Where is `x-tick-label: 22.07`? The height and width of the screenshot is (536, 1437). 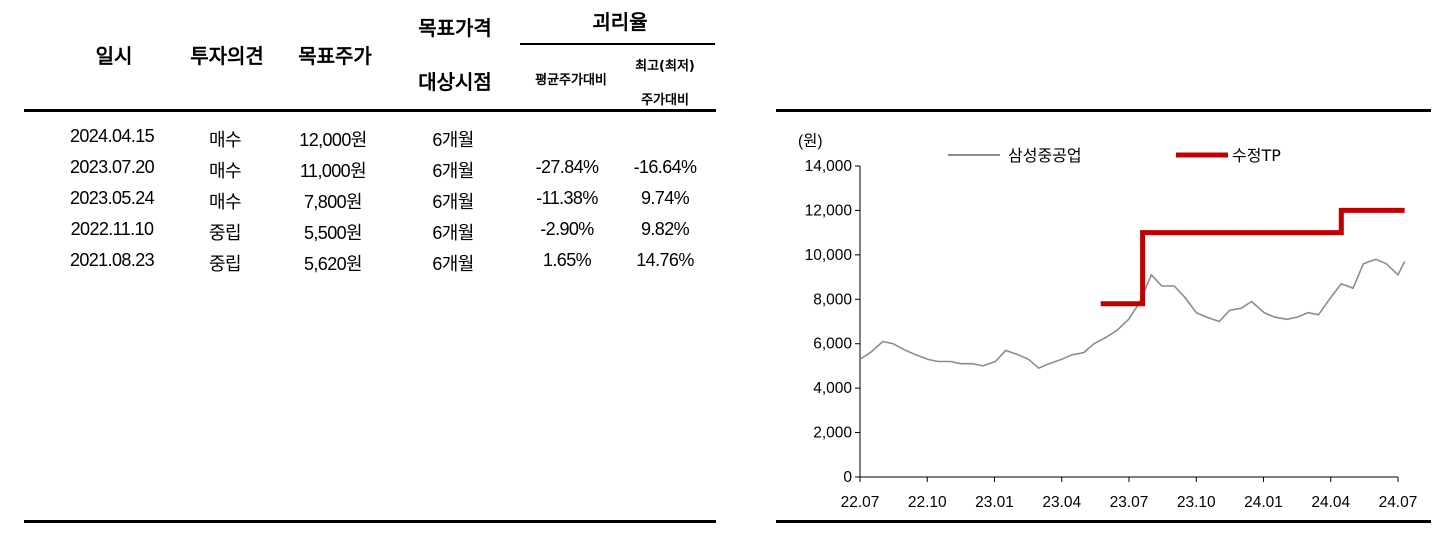 x-tick-label: 22.07 is located at coordinates (860, 502).